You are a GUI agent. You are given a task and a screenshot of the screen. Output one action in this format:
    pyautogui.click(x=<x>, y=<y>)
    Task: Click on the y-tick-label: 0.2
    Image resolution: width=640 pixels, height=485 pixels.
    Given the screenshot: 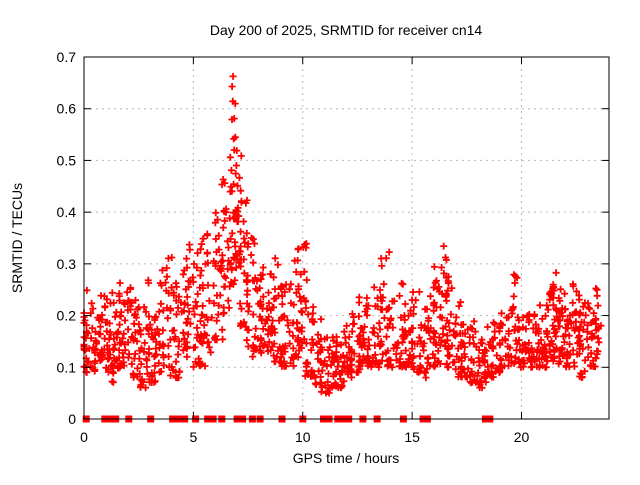 What is the action you would take?
    pyautogui.click(x=67, y=316)
    